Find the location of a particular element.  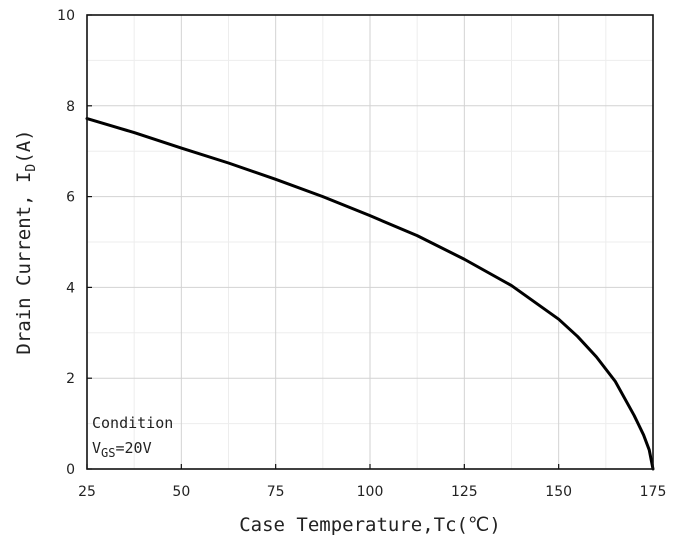

x-tick-label: 150 is located at coordinates (558, 492).